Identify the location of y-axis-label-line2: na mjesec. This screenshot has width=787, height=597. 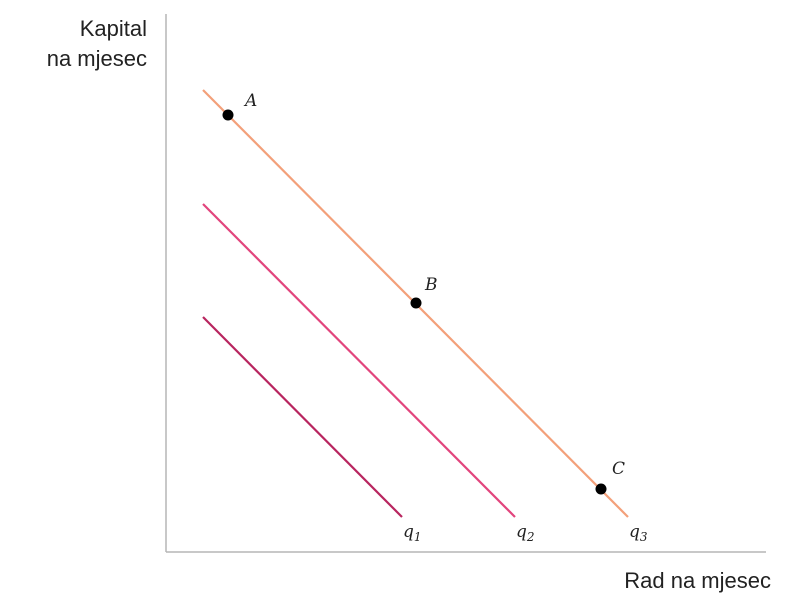
(96, 58).